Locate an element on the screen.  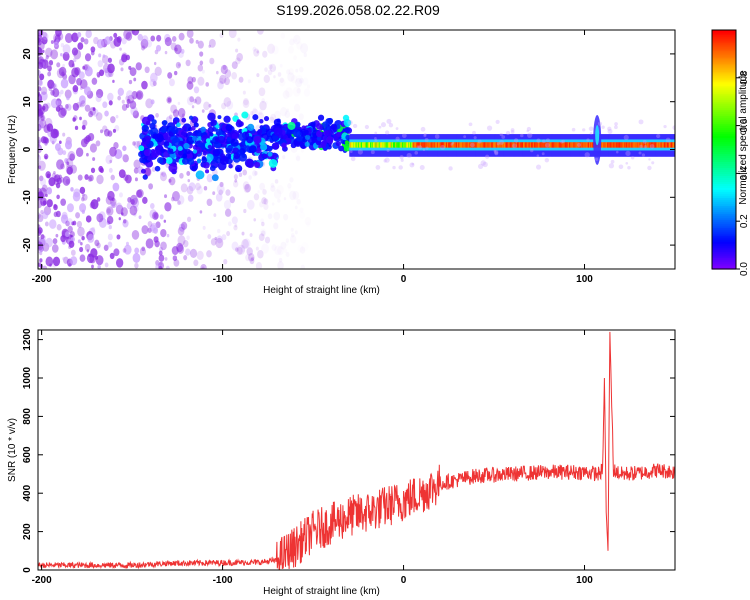
colorbar-ticks: 0.0 0.2 0.4 0.6 0.8 is located at coordinates (743, 173).